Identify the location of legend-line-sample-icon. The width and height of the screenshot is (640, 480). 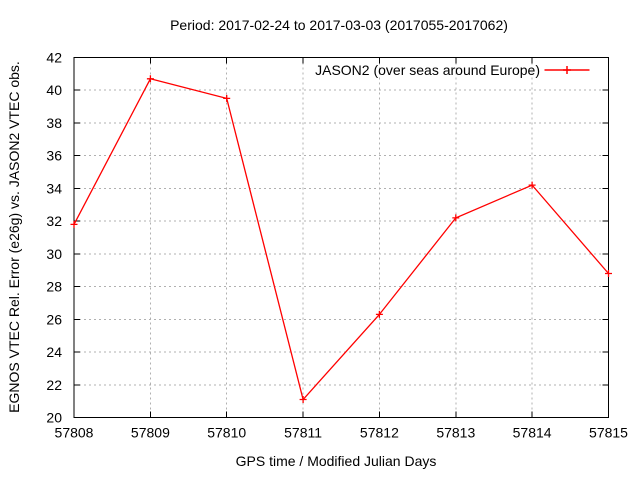
(567, 70).